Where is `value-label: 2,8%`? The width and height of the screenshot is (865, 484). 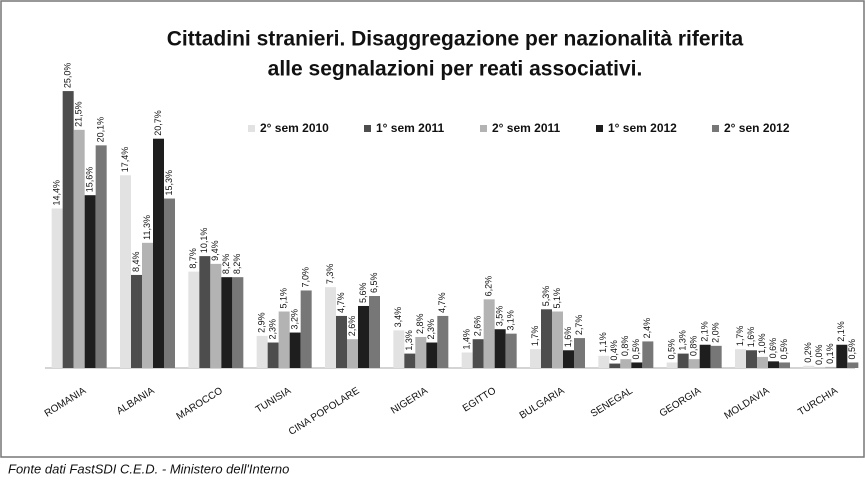 value-label: 2,8% is located at coordinates (420, 323).